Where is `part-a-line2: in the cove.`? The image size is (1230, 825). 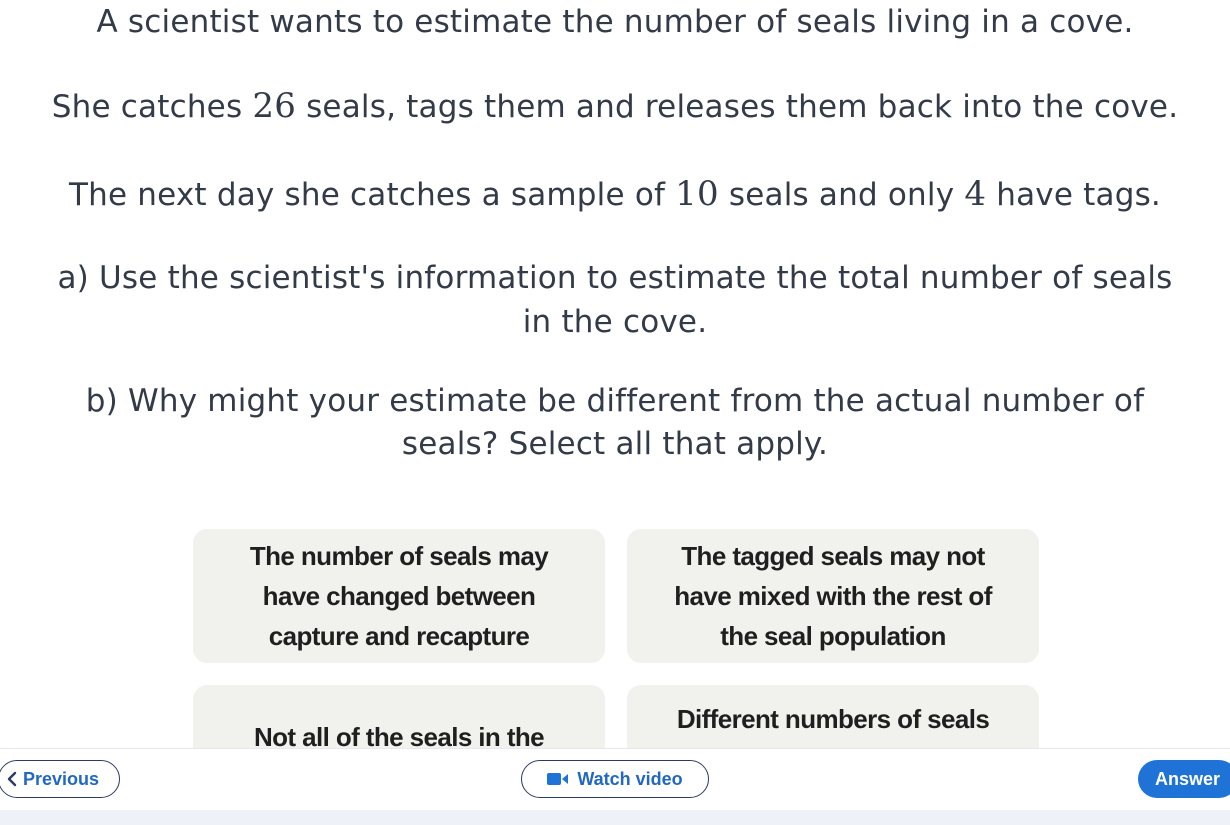 part-a-line2: in the cove. is located at coordinates (615, 322).